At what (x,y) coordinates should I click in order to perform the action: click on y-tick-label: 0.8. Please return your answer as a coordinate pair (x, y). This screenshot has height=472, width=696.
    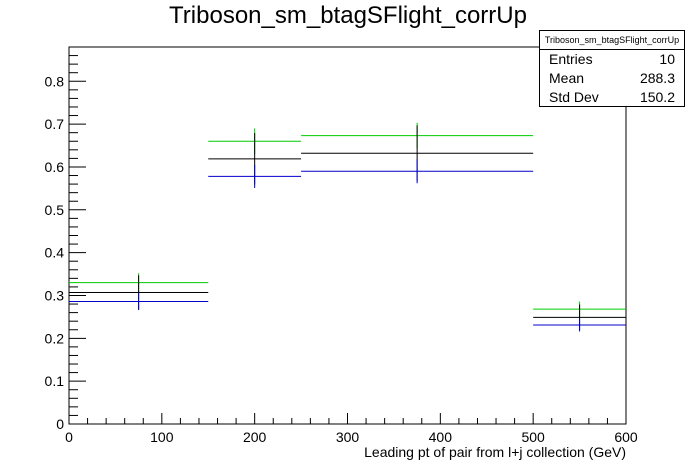
    Looking at the image, I should click on (55, 81).